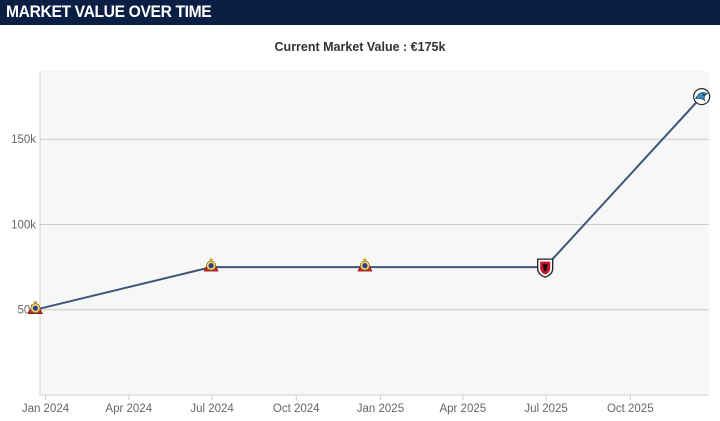  Describe the element at coordinates (545, 409) in the screenshot. I see `x-tick-label: Jul 2025` at that location.